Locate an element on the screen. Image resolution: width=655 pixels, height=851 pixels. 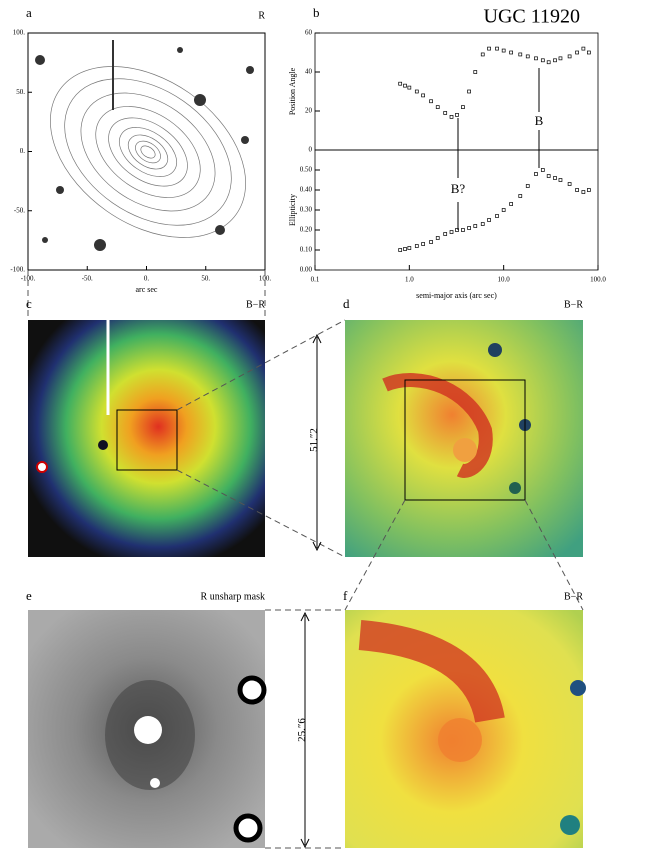
y-tick-label: 20 is located at coordinates (309, 111).